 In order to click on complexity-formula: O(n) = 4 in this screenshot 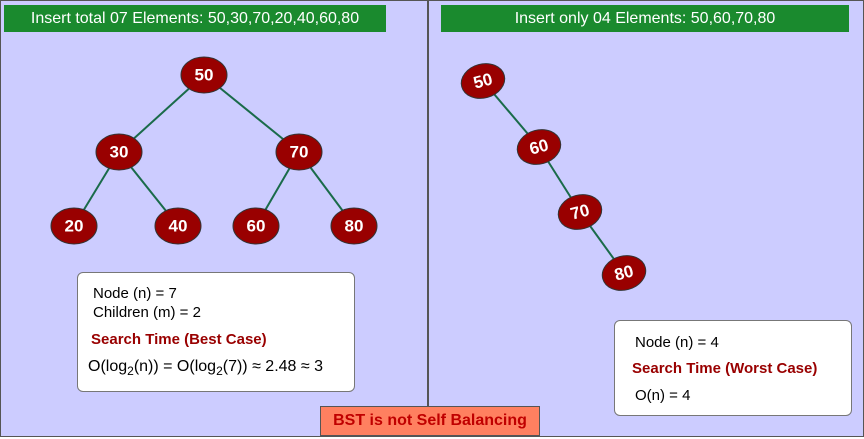, I will do `click(663, 395)`.